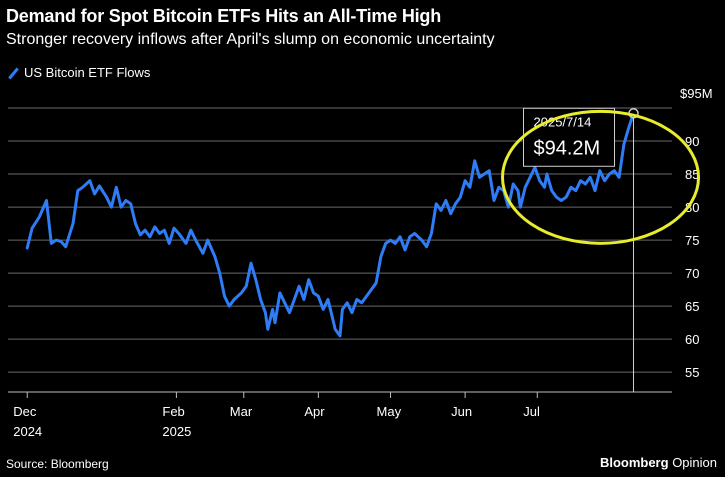 The width and height of the screenshot is (725, 477). I want to click on x-tick-year-label: 2024, so click(27, 431).